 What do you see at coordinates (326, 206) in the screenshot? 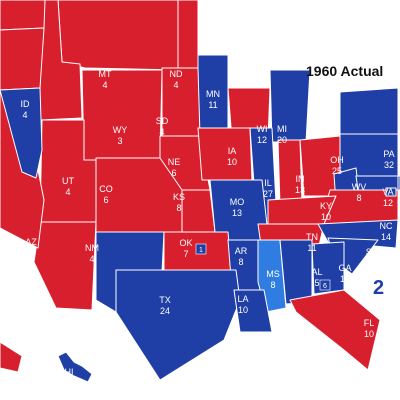
I see `state-abbr: KY` at bounding box center [326, 206].